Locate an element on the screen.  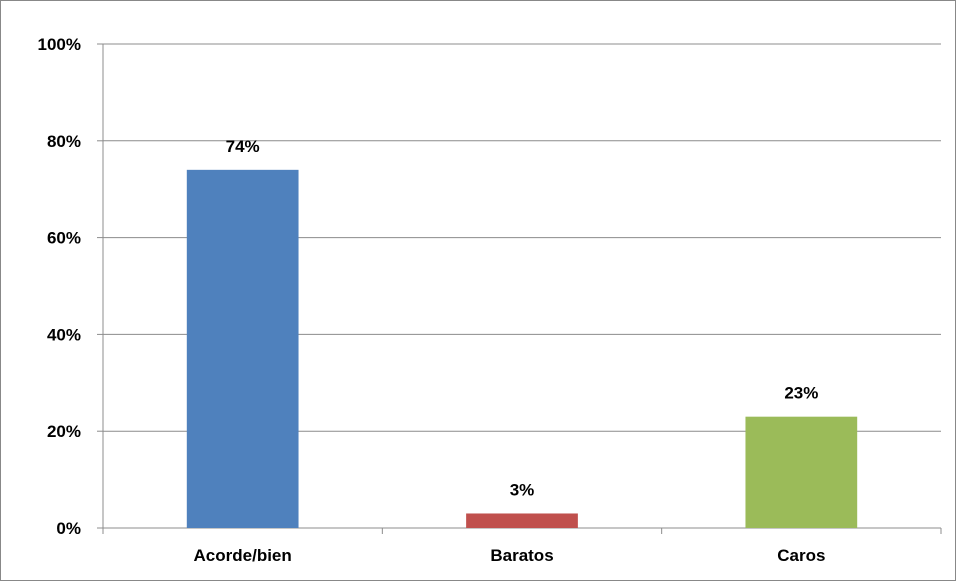
bar-baratos is located at coordinates (522, 520).